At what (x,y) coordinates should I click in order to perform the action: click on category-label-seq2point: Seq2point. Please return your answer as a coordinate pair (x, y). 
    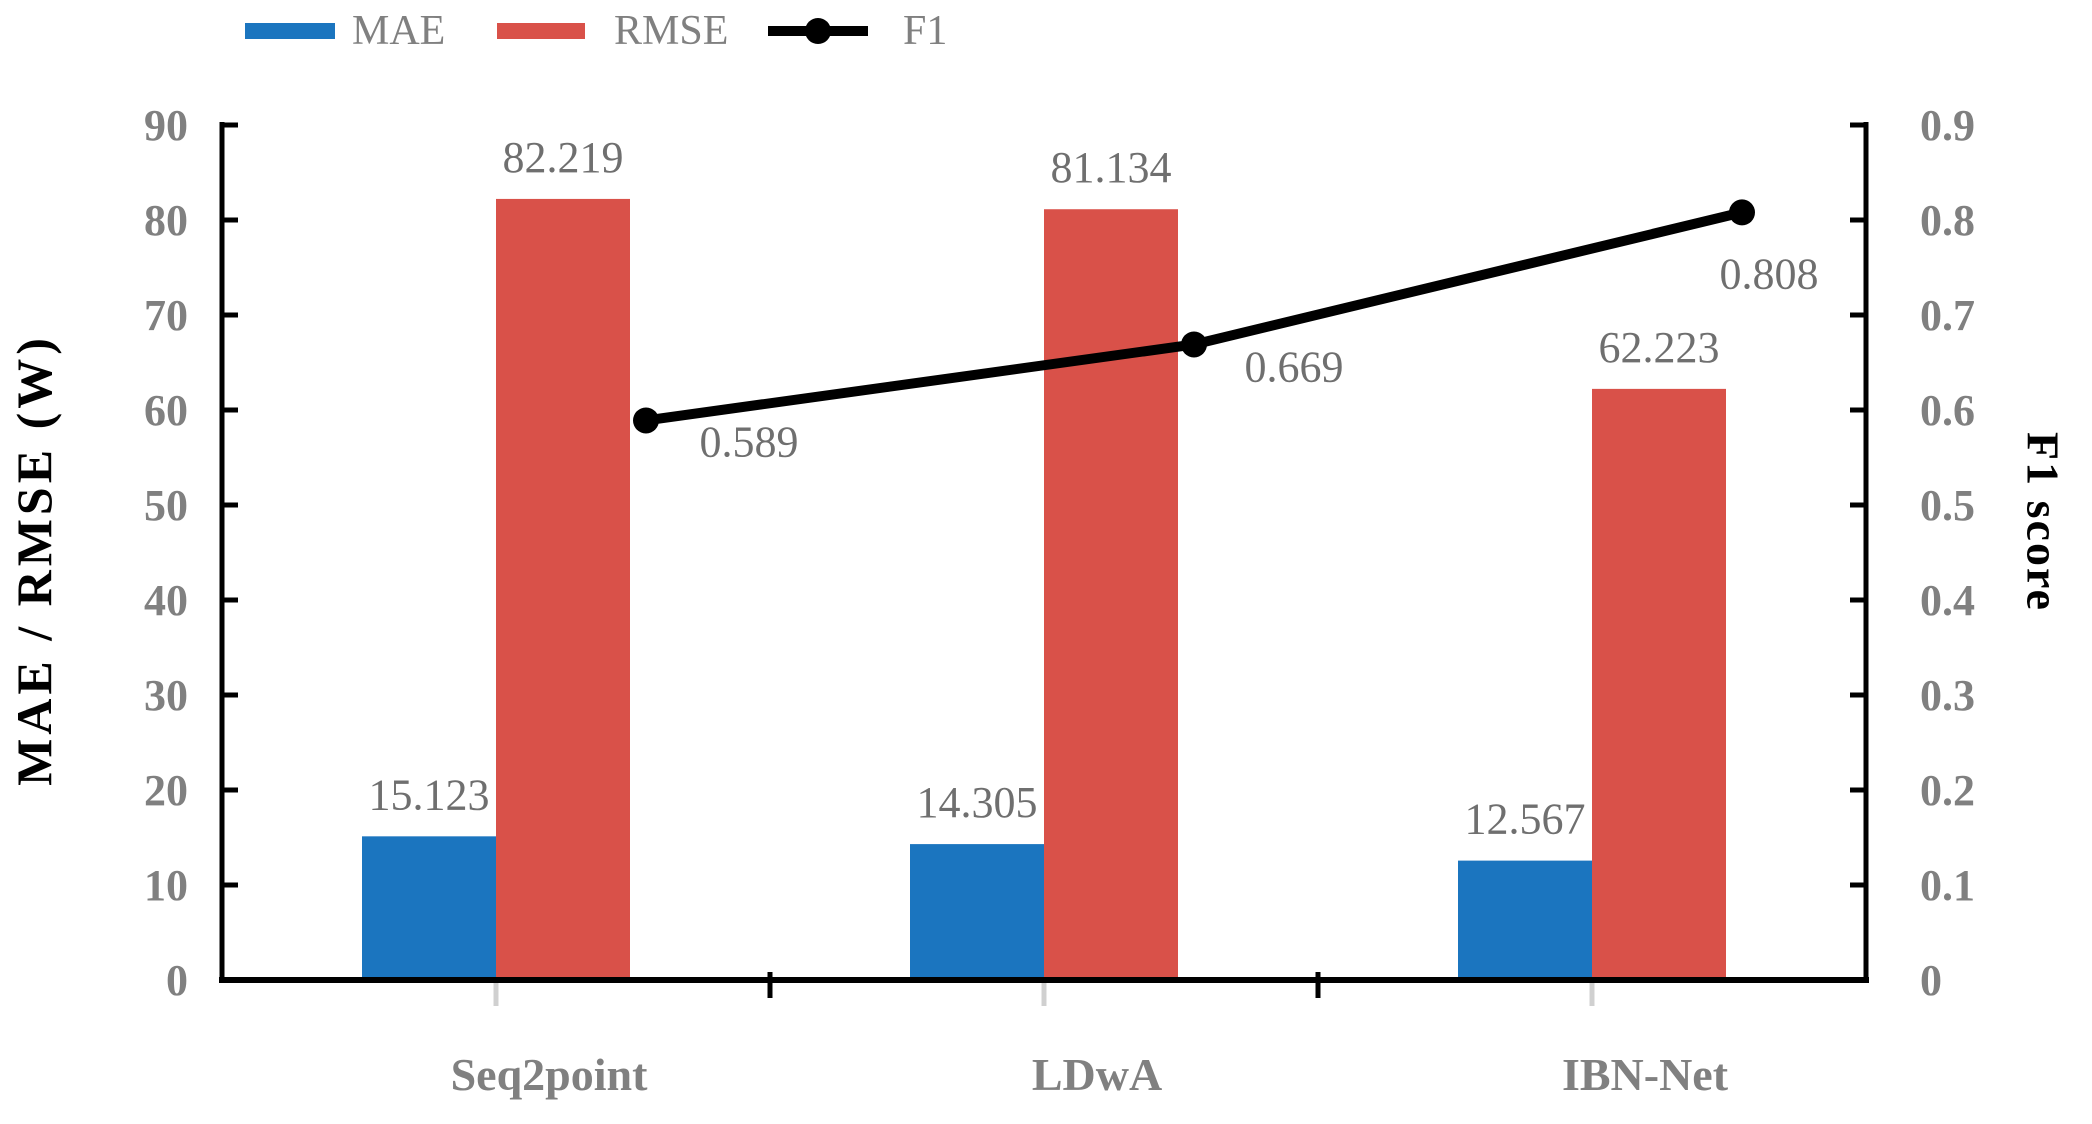
    Looking at the image, I should click on (550, 1074).